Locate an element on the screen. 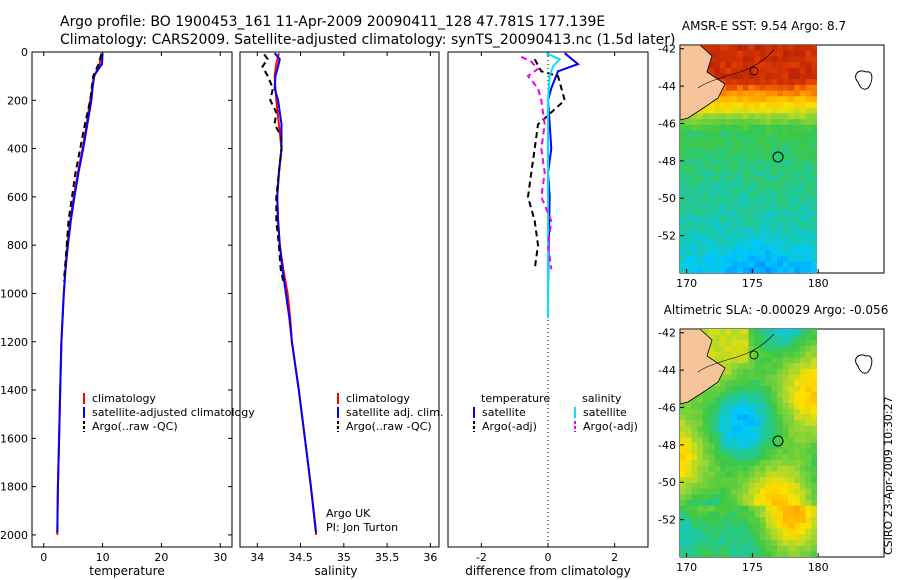 This screenshot has width=900, height=580. depth-tick-label: 1400 is located at coordinates (14, 390).